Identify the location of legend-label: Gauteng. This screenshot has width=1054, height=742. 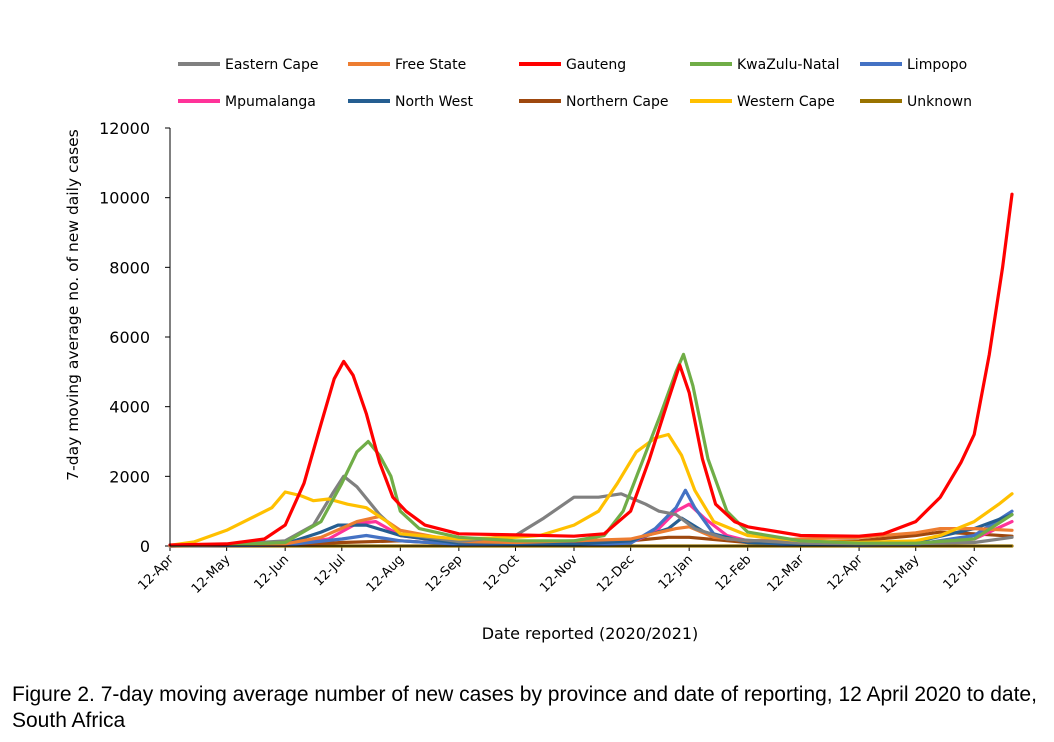
(596, 65).